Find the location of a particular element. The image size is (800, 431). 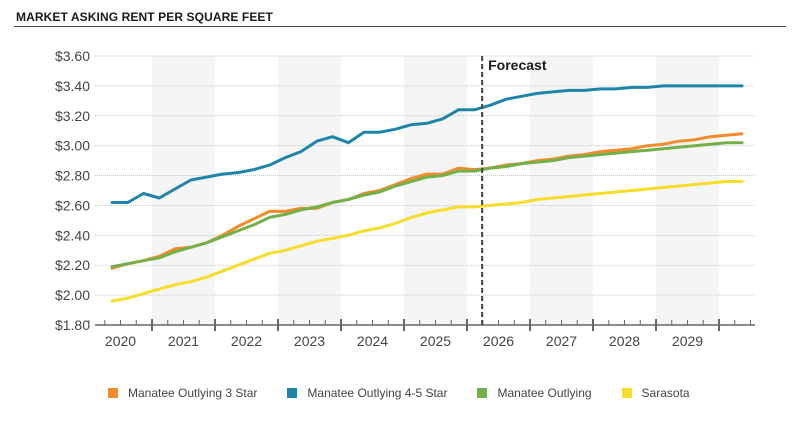

y-tick-label: $3.20 is located at coordinates (72, 116).